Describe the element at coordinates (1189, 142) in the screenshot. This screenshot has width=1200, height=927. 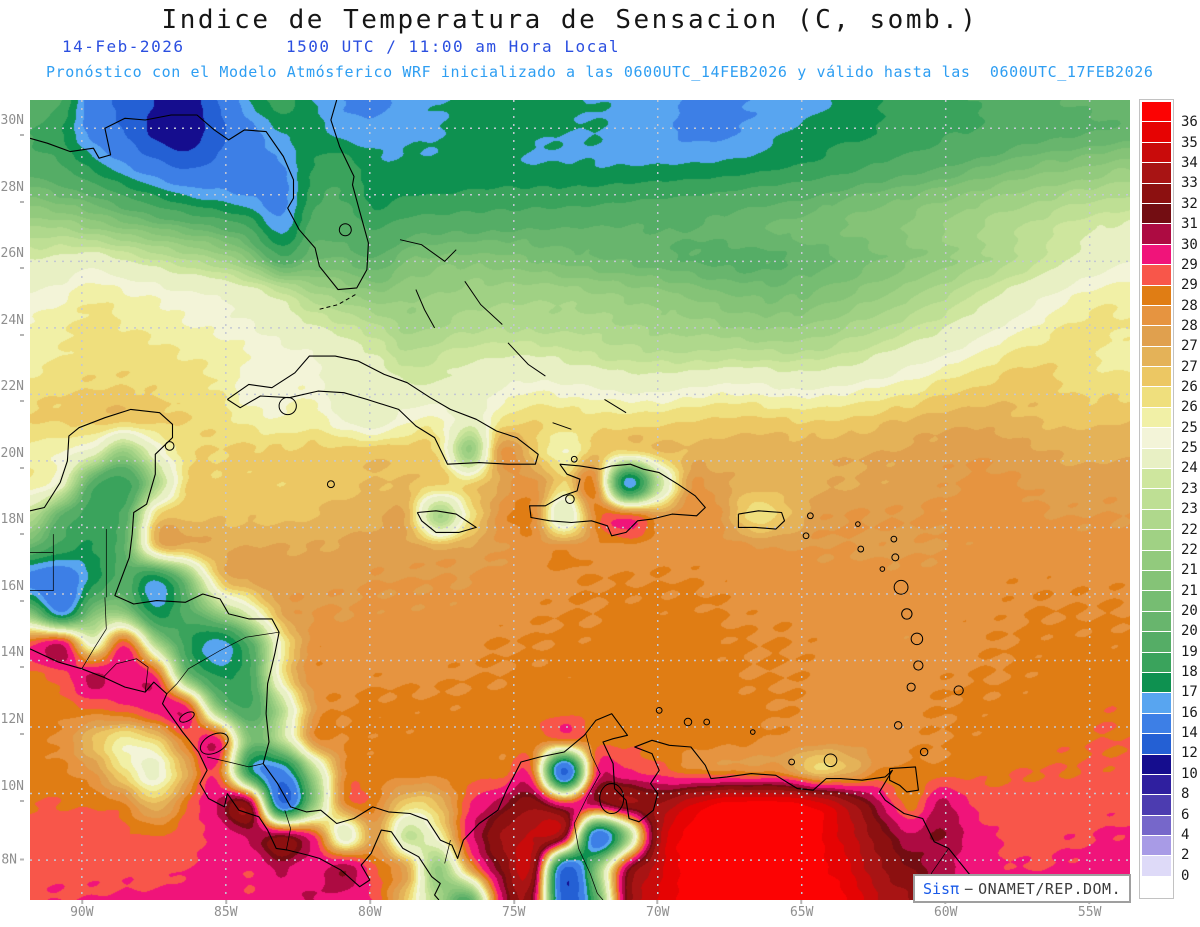
I see `colorbar-tick-label: 35` at that location.